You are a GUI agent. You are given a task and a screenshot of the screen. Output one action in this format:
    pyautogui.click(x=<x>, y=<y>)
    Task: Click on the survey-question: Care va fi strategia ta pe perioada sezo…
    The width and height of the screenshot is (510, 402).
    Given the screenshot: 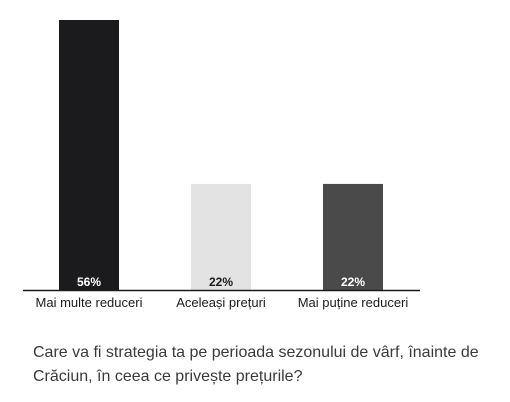 What is the action you would take?
    pyautogui.click(x=256, y=364)
    